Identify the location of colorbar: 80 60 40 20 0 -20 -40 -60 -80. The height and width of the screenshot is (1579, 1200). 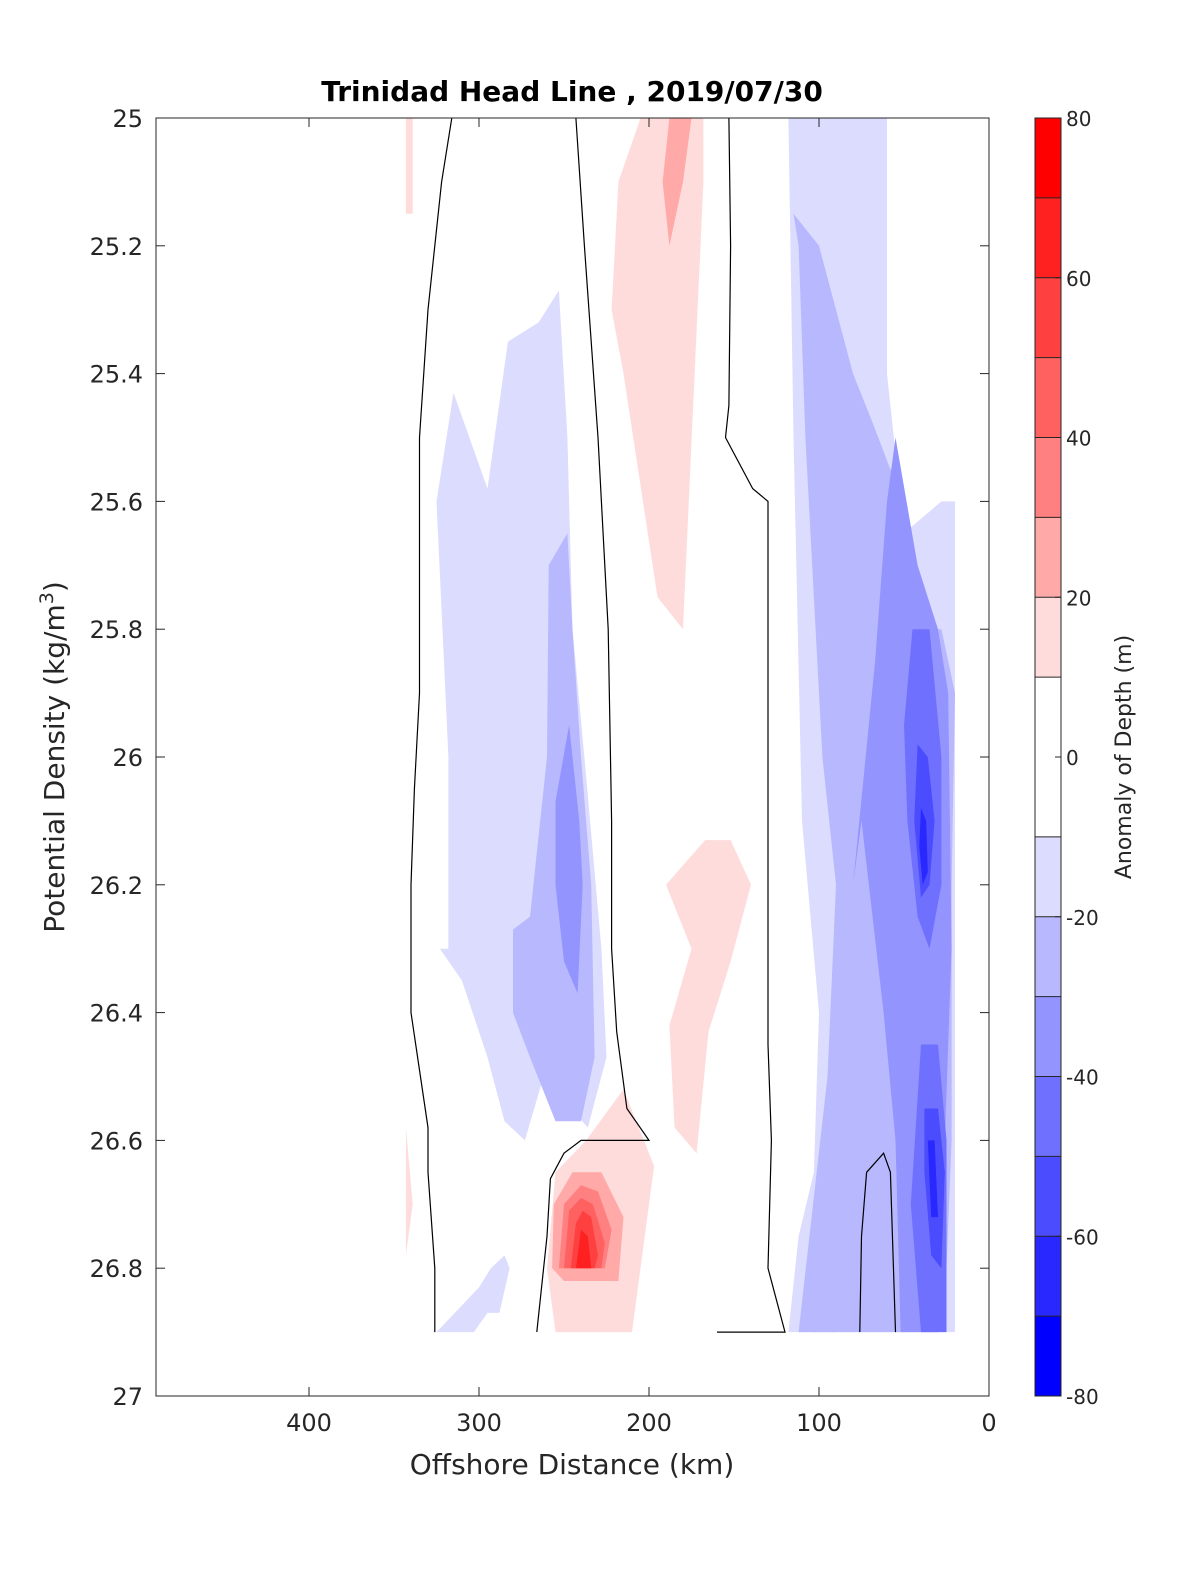
(1066, 758).